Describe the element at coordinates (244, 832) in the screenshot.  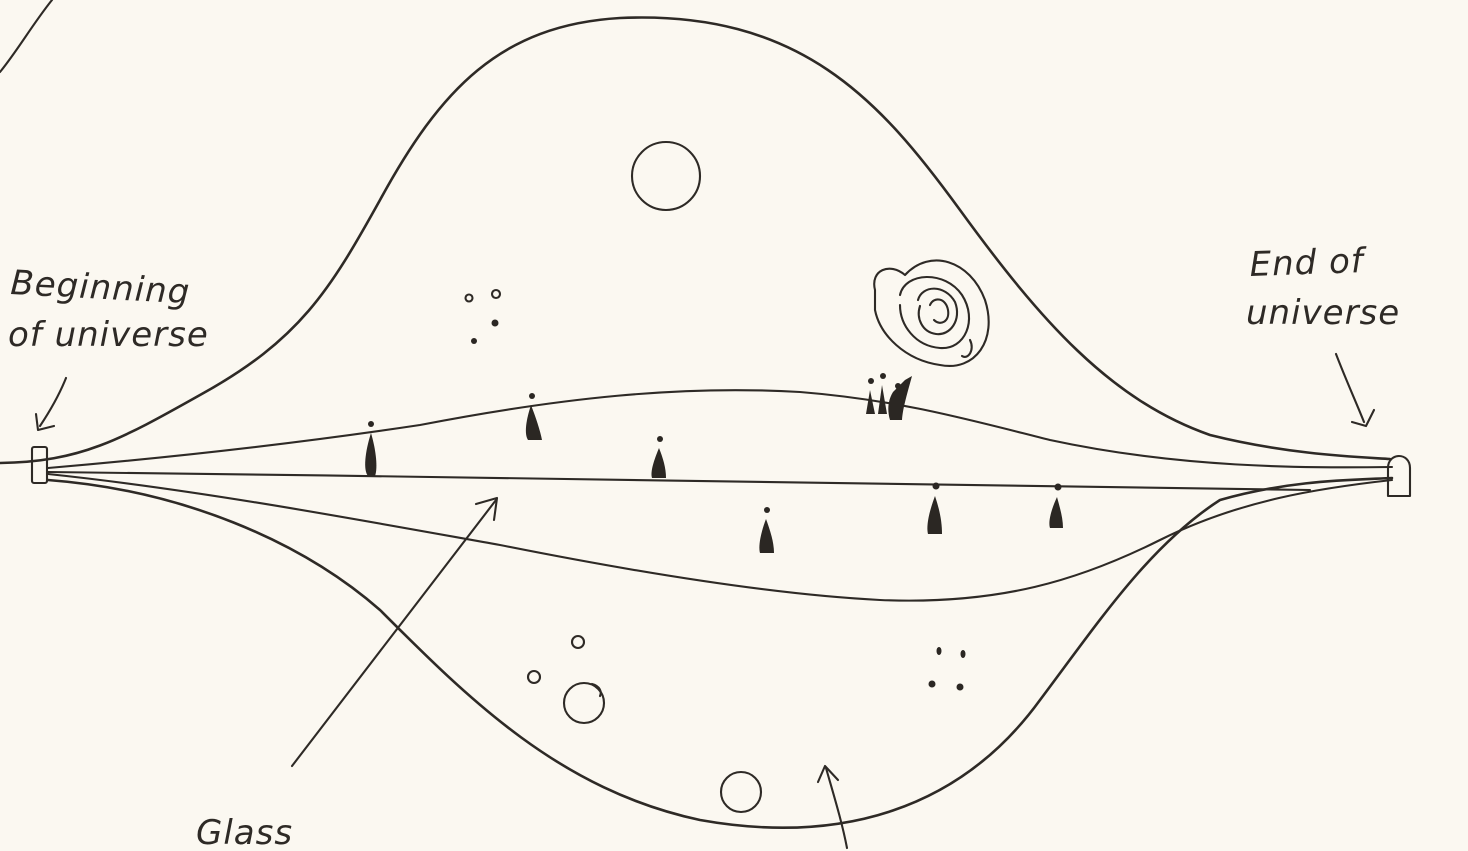
I see `label-glass: Glass` at that location.